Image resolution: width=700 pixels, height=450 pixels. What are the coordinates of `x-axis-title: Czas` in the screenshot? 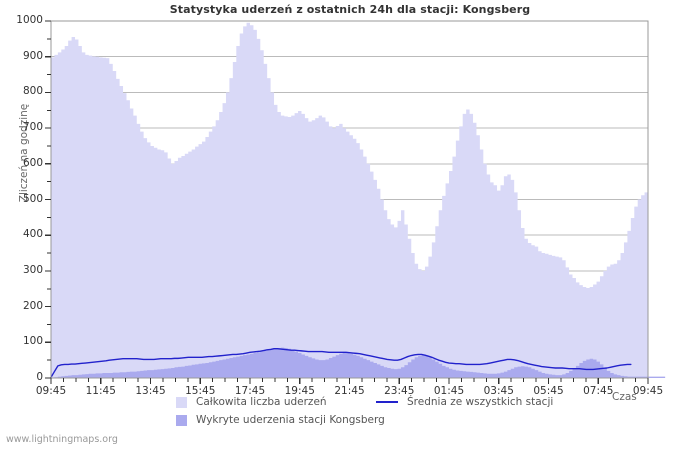 It's located at (624, 397).